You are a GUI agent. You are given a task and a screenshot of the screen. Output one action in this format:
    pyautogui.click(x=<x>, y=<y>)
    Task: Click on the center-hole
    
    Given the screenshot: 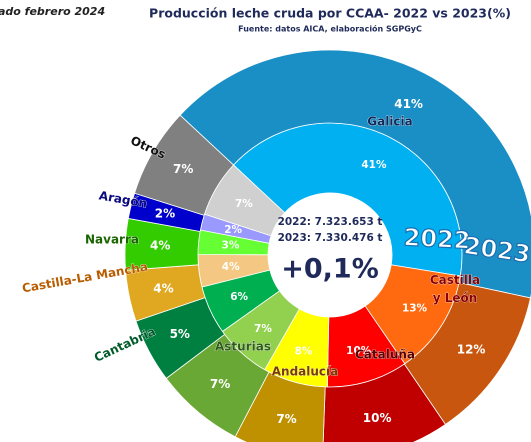 What is the action you would take?
    pyautogui.click(x=330, y=255)
    